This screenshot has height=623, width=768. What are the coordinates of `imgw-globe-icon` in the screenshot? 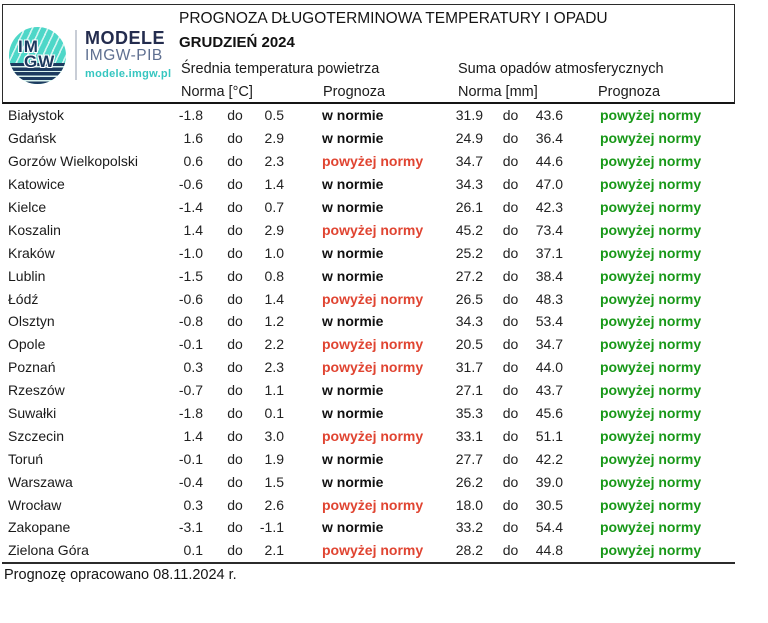 It's located at (37, 55).